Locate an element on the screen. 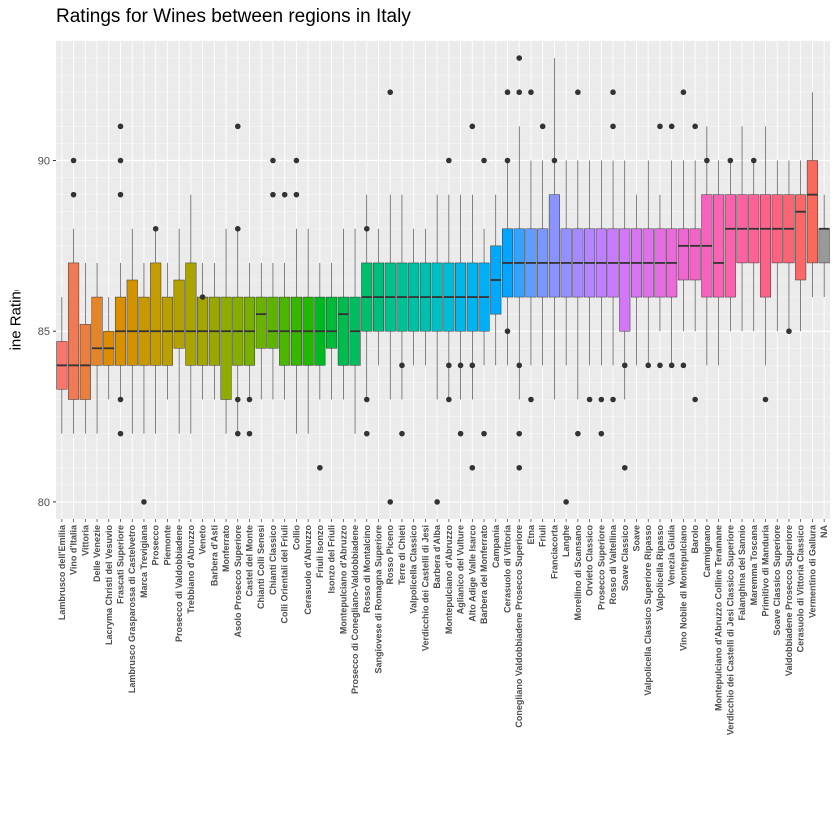 The image size is (840, 840). x-tick-label: NA is located at coordinates (824, 531).